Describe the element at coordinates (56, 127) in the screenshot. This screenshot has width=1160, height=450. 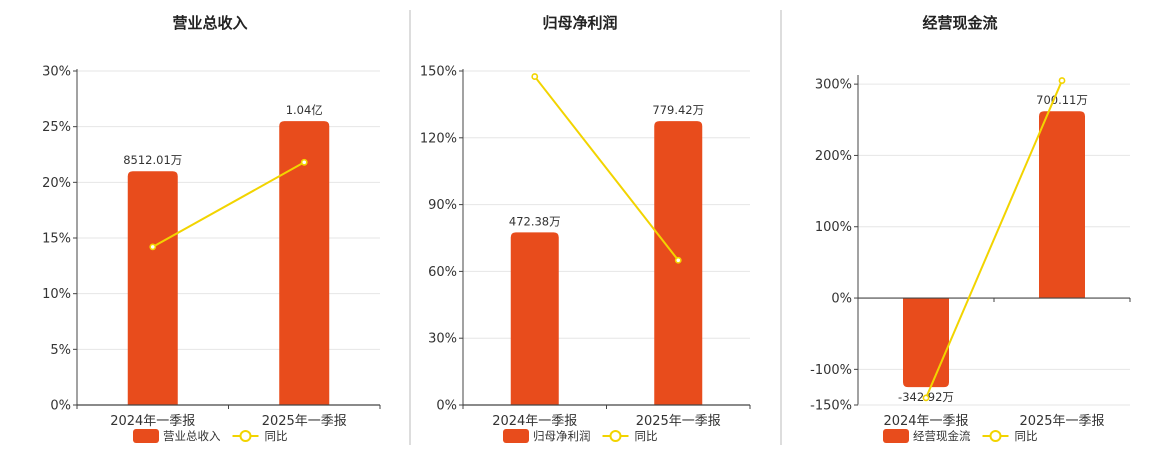
I see `y-tick-label: 25%` at that location.